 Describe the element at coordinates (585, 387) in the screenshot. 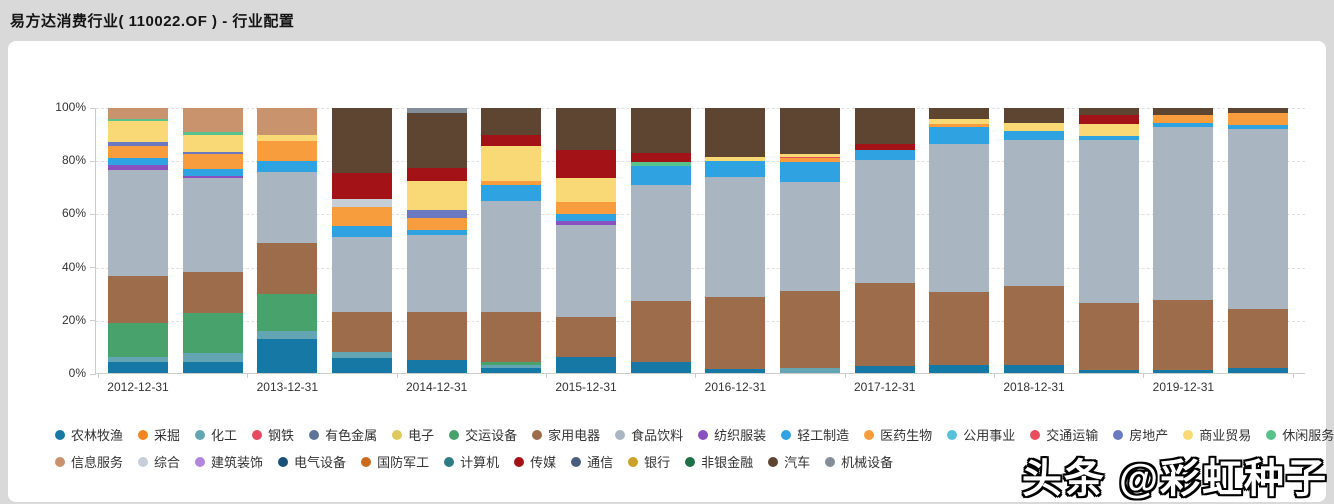

I see `x-axis-label: 2015-12-31` at that location.